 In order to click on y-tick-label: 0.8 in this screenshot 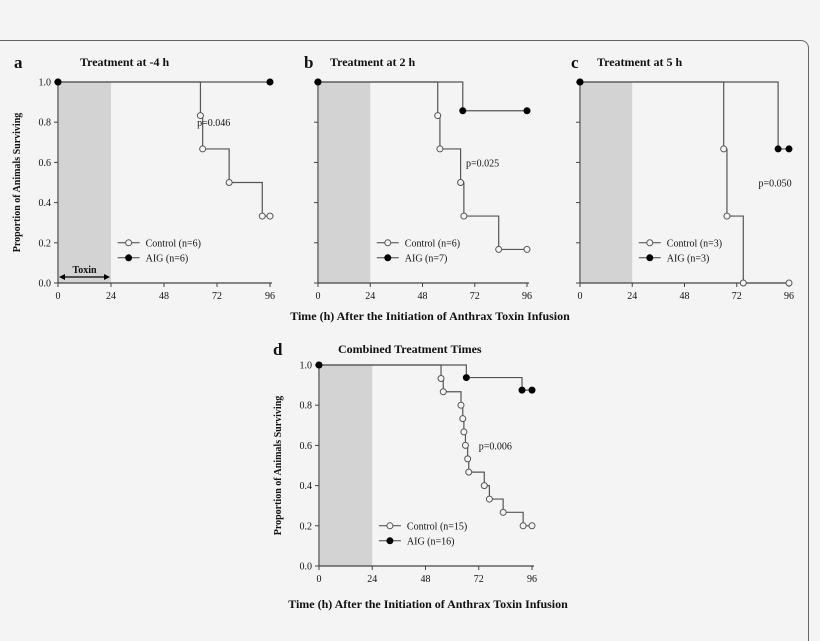, I will do `click(306, 406)`.